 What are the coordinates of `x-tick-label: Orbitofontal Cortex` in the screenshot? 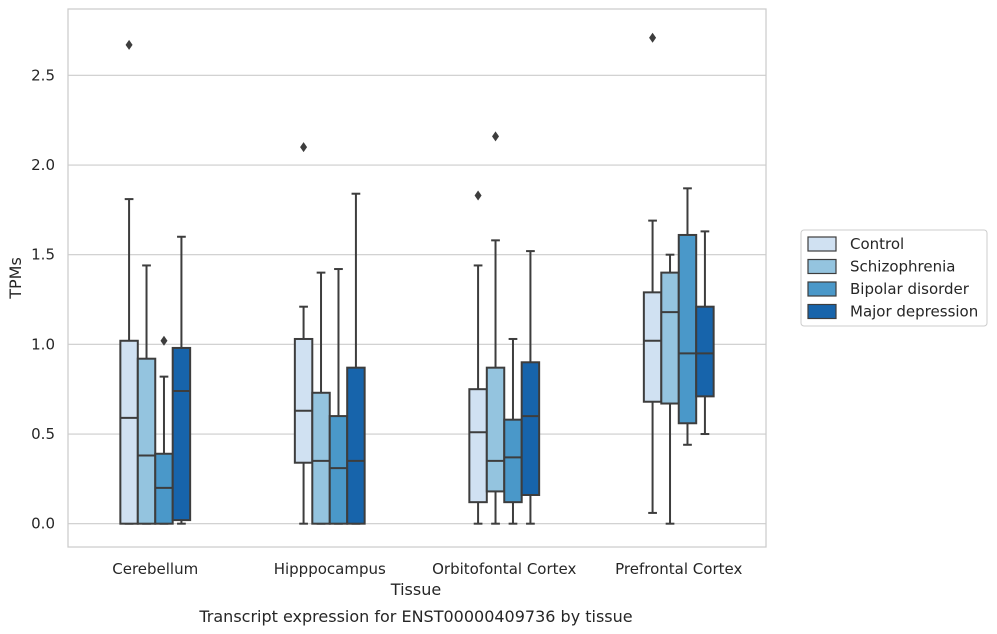 It's located at (504, 569).